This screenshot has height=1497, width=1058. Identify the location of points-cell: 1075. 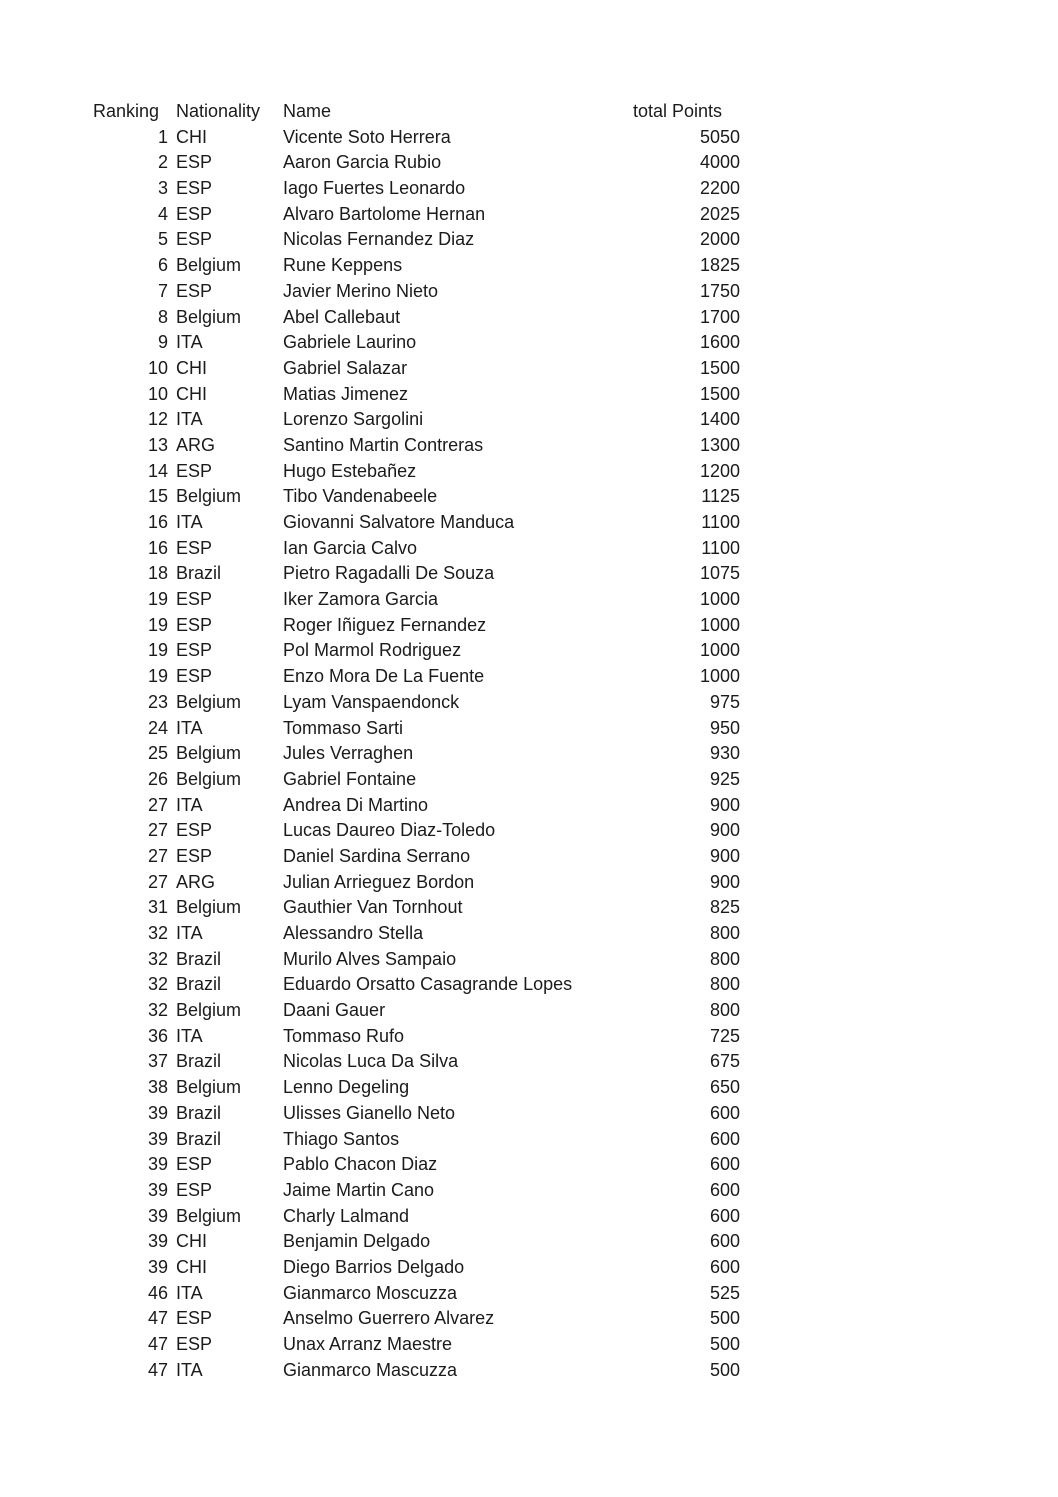
(719, 573).